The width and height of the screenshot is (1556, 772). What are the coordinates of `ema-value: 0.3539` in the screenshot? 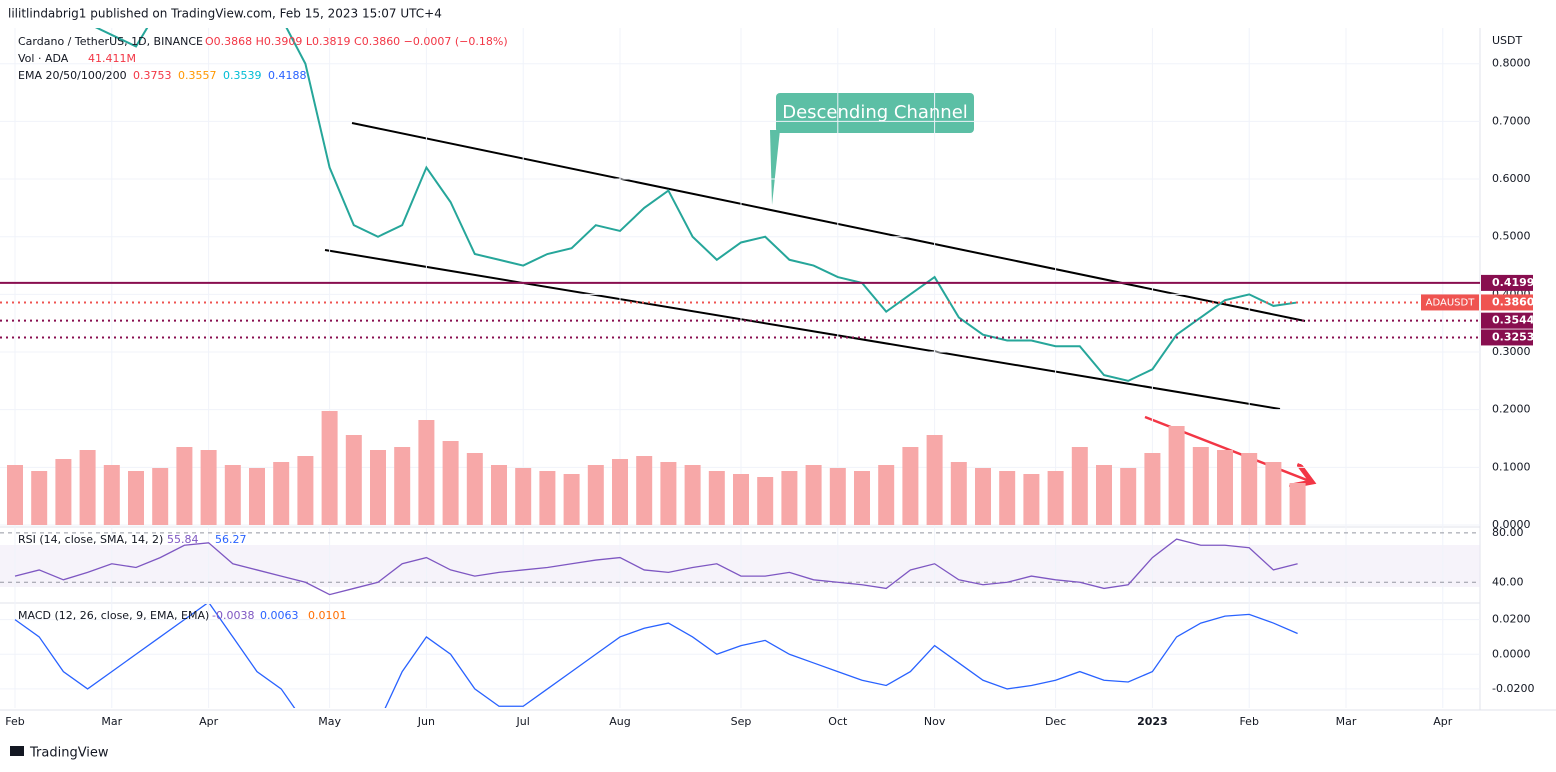 It's located at (242, 75).